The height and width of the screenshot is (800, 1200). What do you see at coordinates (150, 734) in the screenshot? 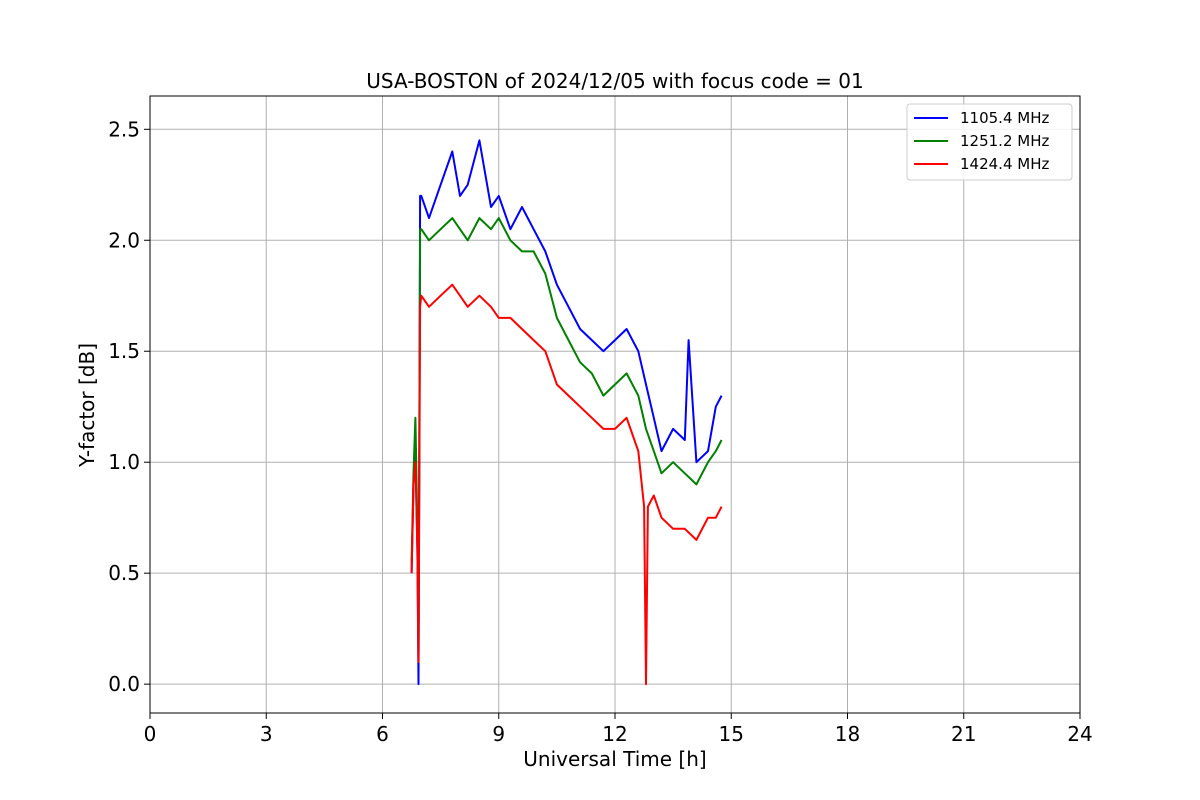
I see `x-tick-label: 0` at bounding box center [150, 734].